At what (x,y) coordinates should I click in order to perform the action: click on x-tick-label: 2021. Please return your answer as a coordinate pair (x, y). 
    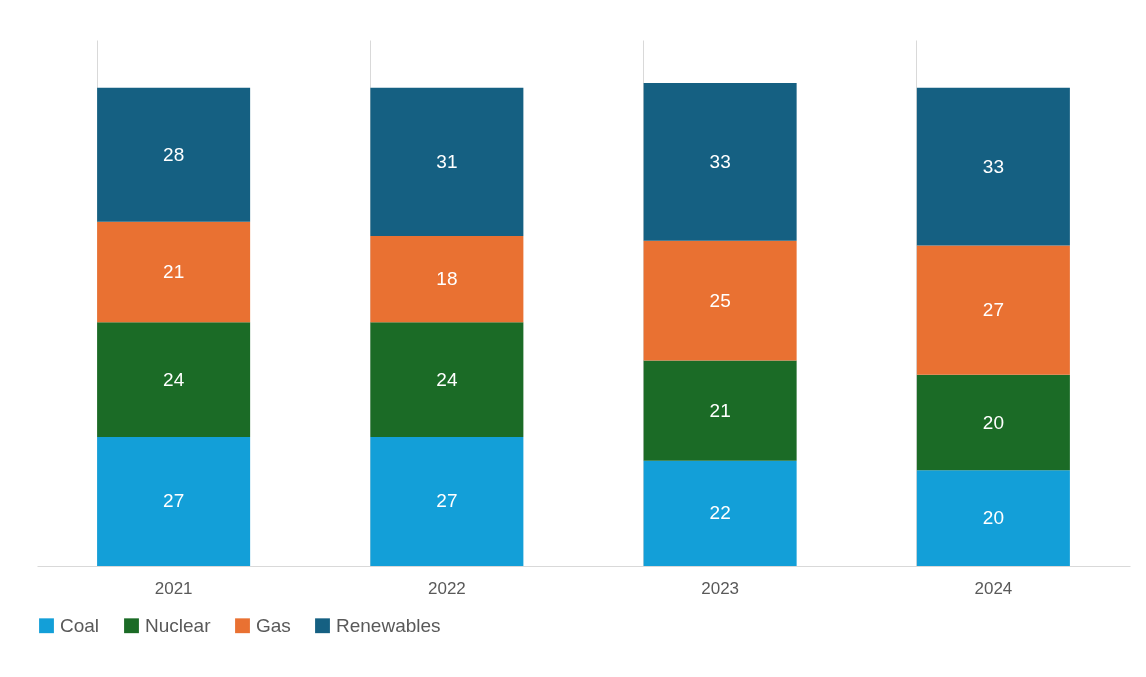
    Looking at the image, I should click on (173, 588).